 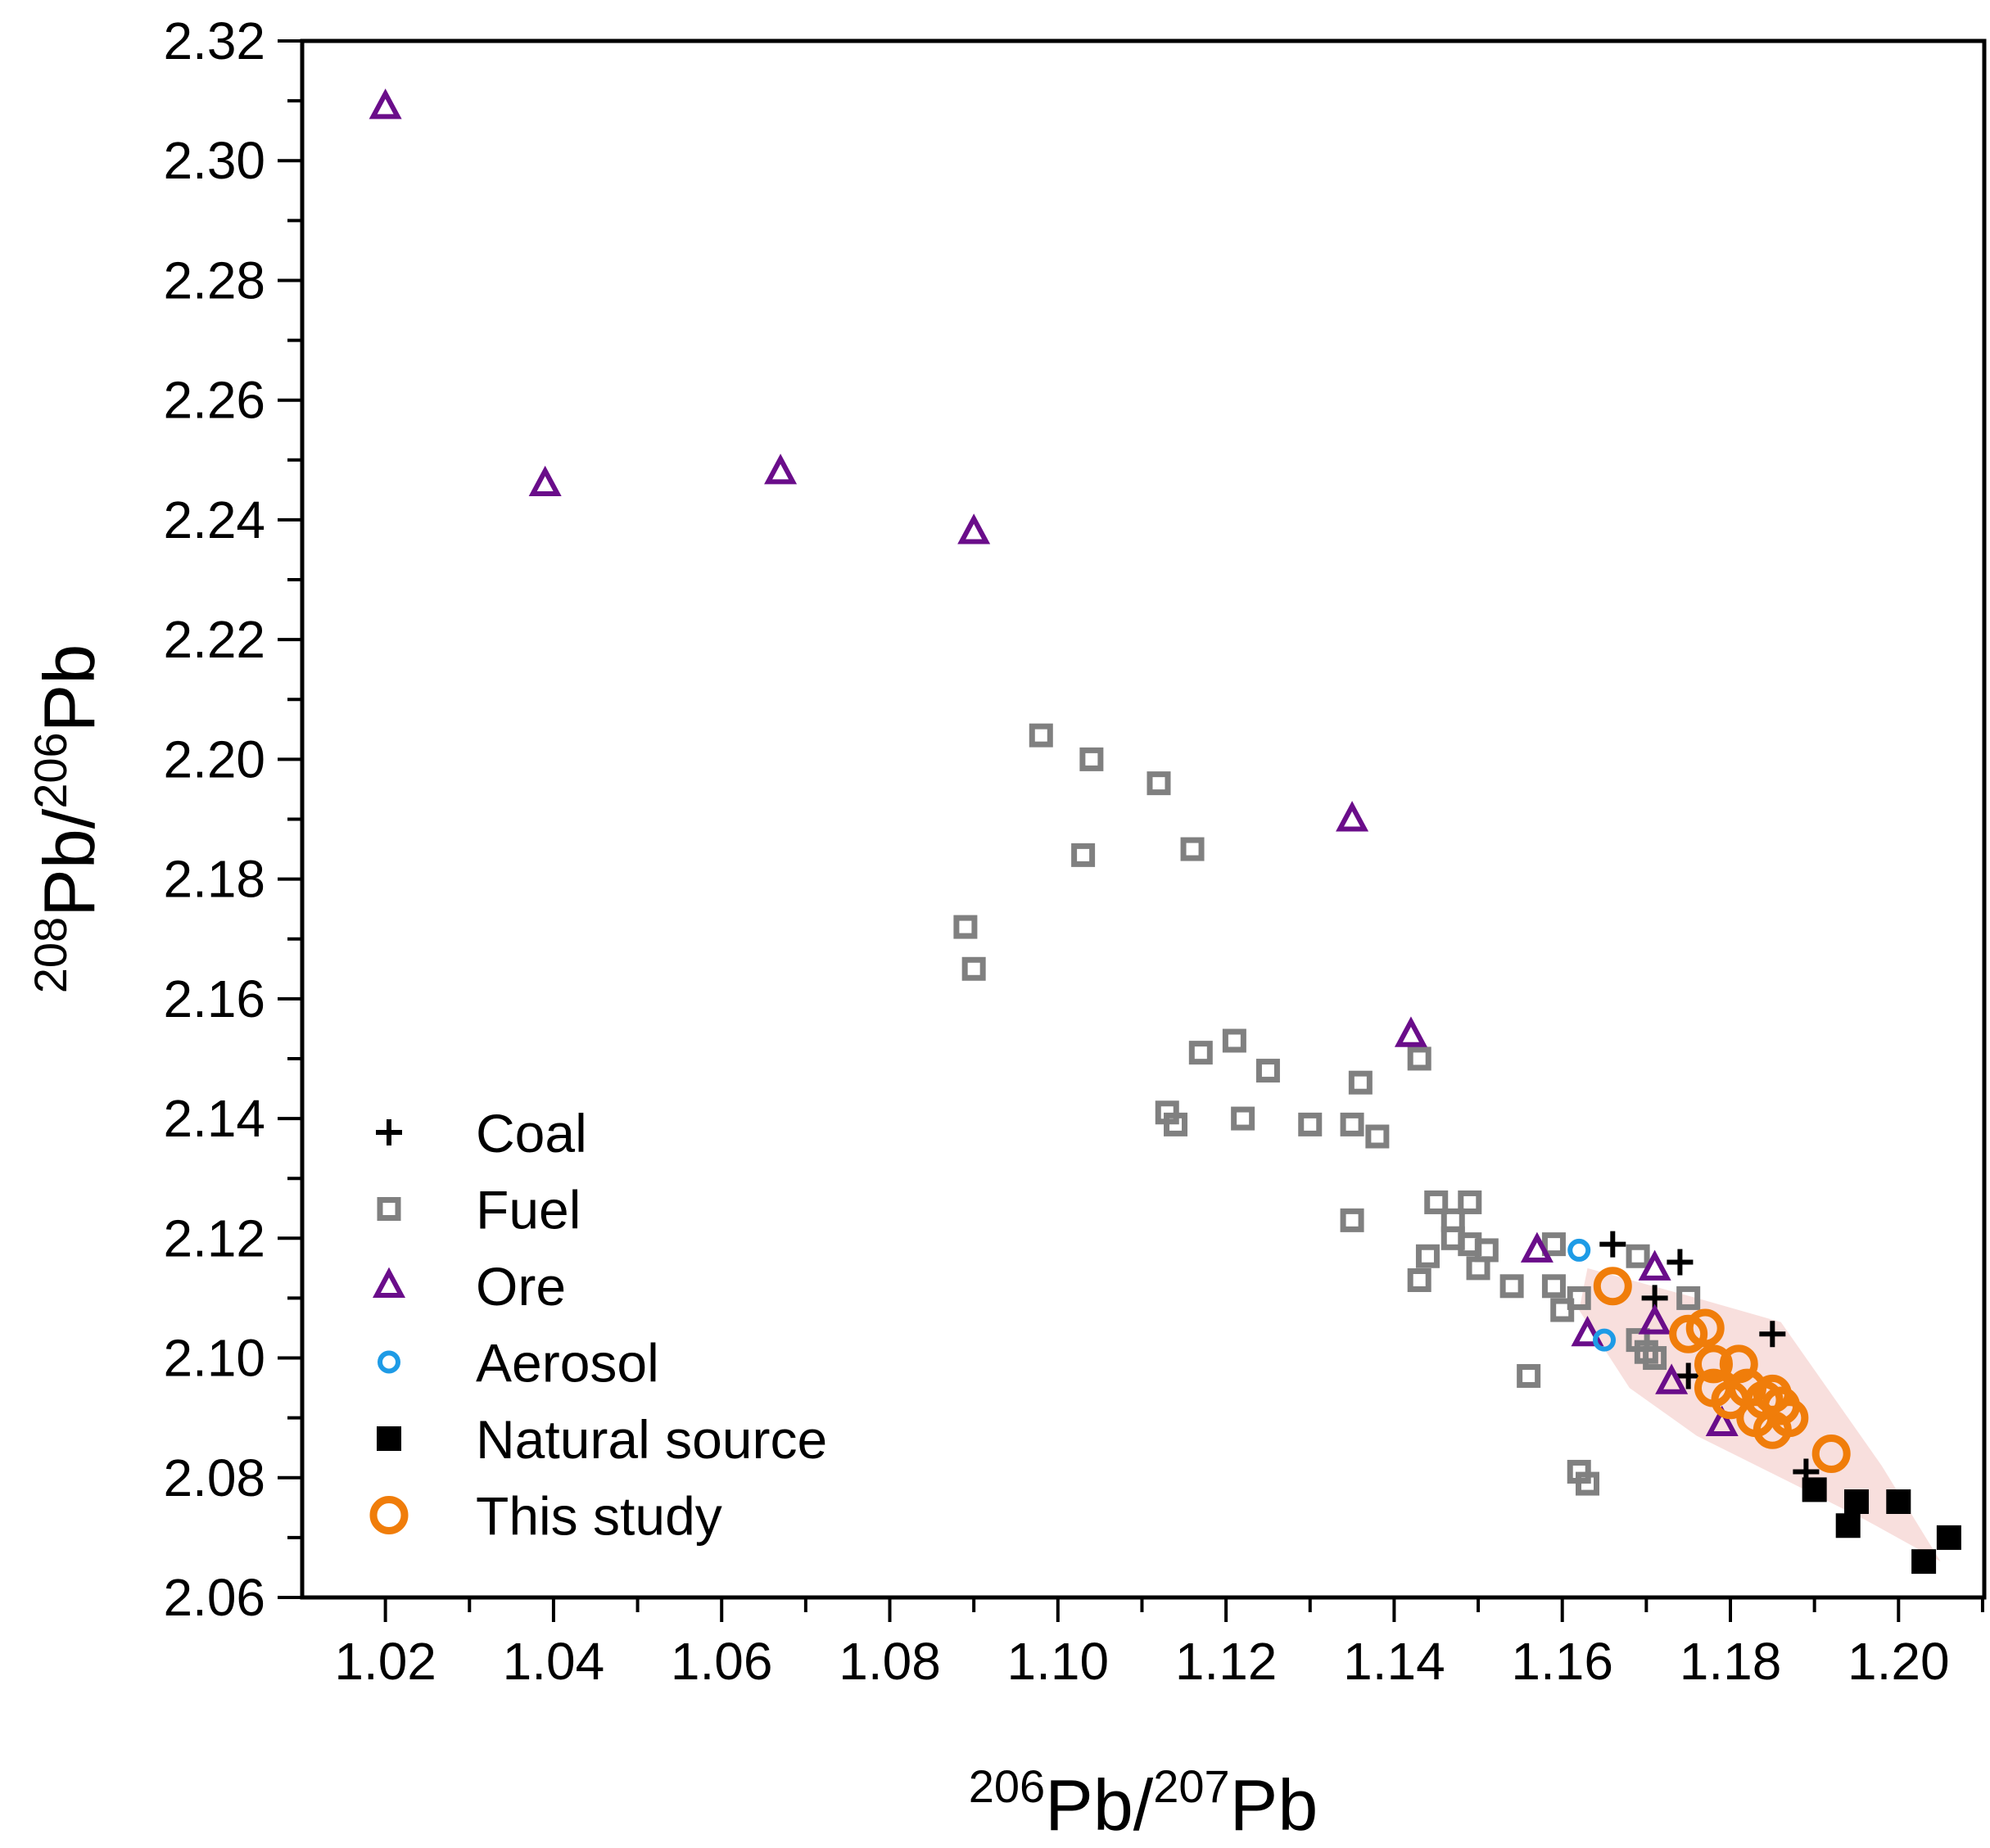 What do you see at coordinates (389, 1282) in the screenshot?
I see `legend-ore-marker` at bounding box center [389, 1282].